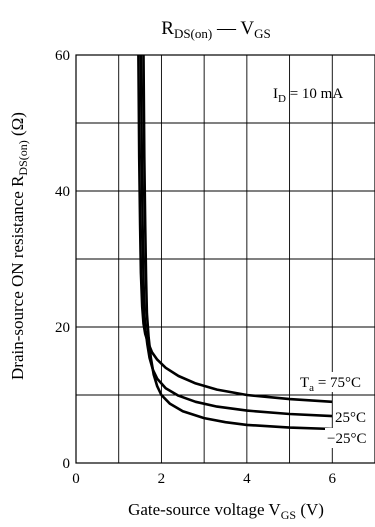 The width and height of the screenshot is (375, 527). Describe the element at coordinates (310, 509) in the screenshot. I see `x-axis-title-unit: (V)` at that location.